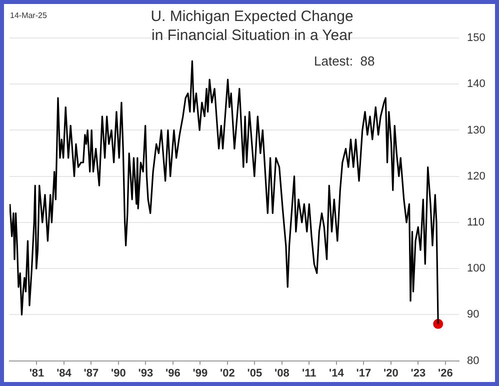 The image size is (499, 386). Describe the element at coordinates (173, 373) in the screenshot. I see `x-tick-label: '96` at that location.